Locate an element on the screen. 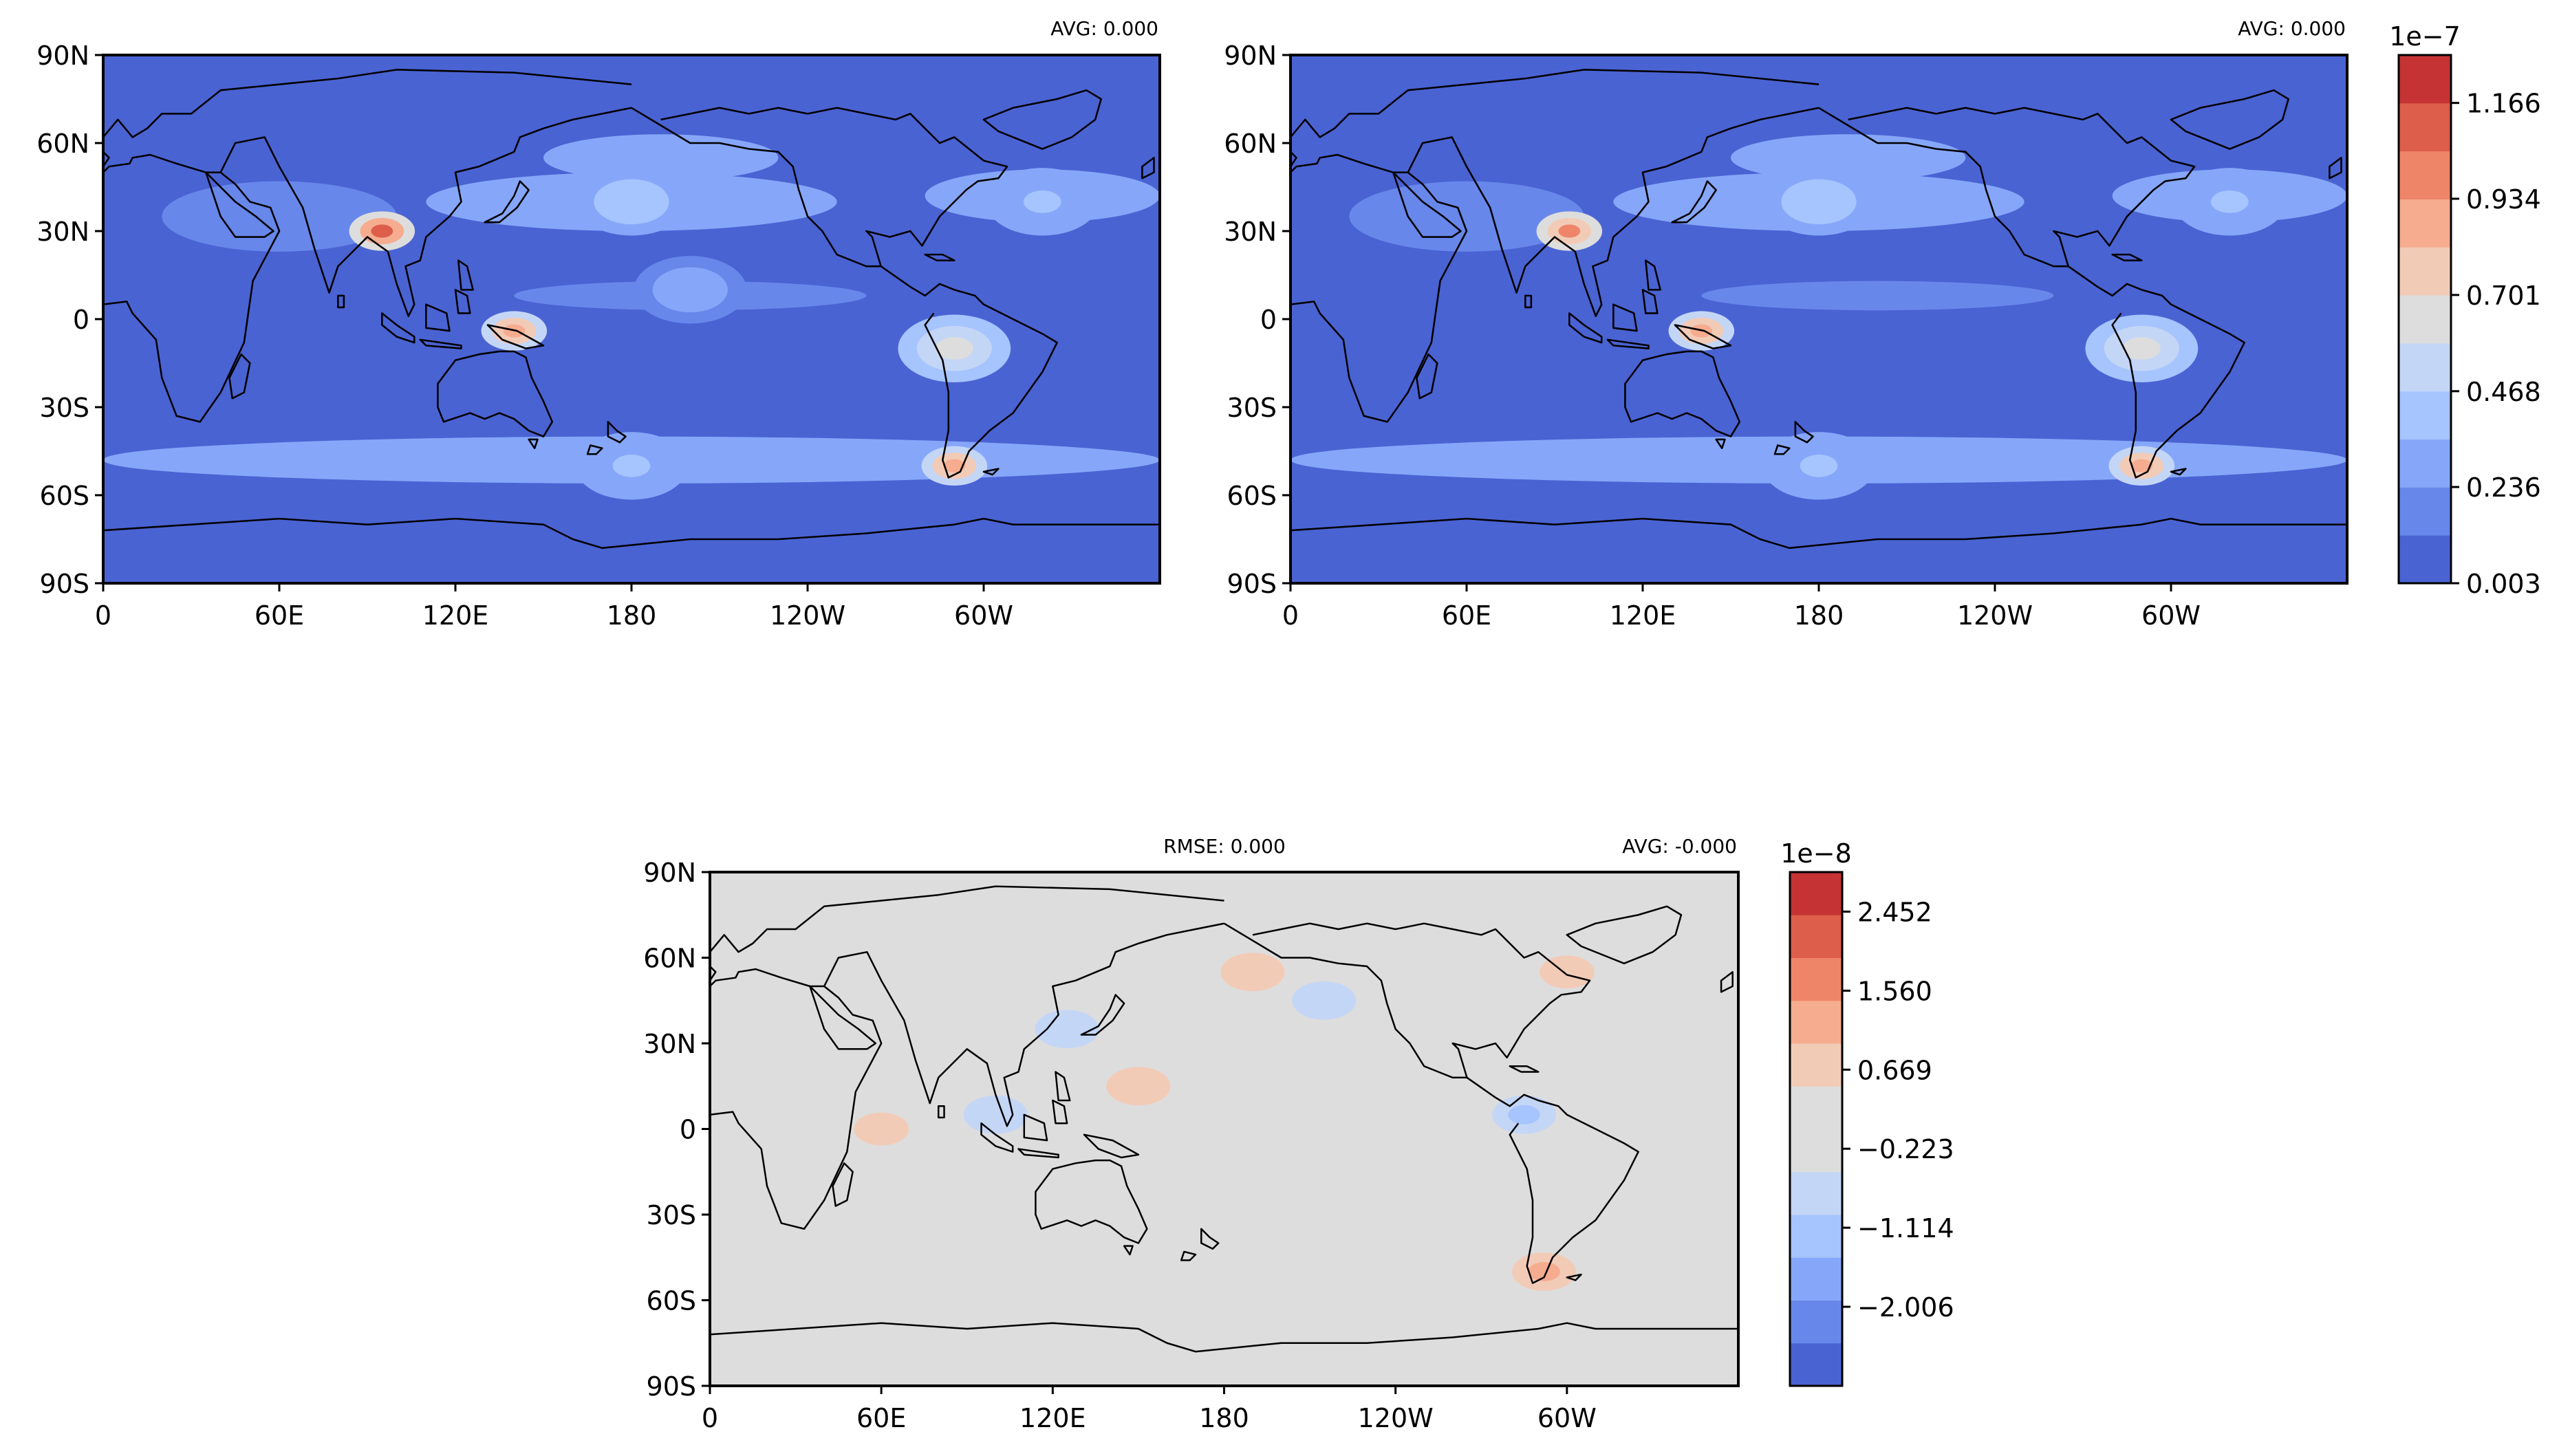 Image resolution: width=2570 pixels, height=1456 pixels. map-1-coastlines is located at coordinates (631, 309).